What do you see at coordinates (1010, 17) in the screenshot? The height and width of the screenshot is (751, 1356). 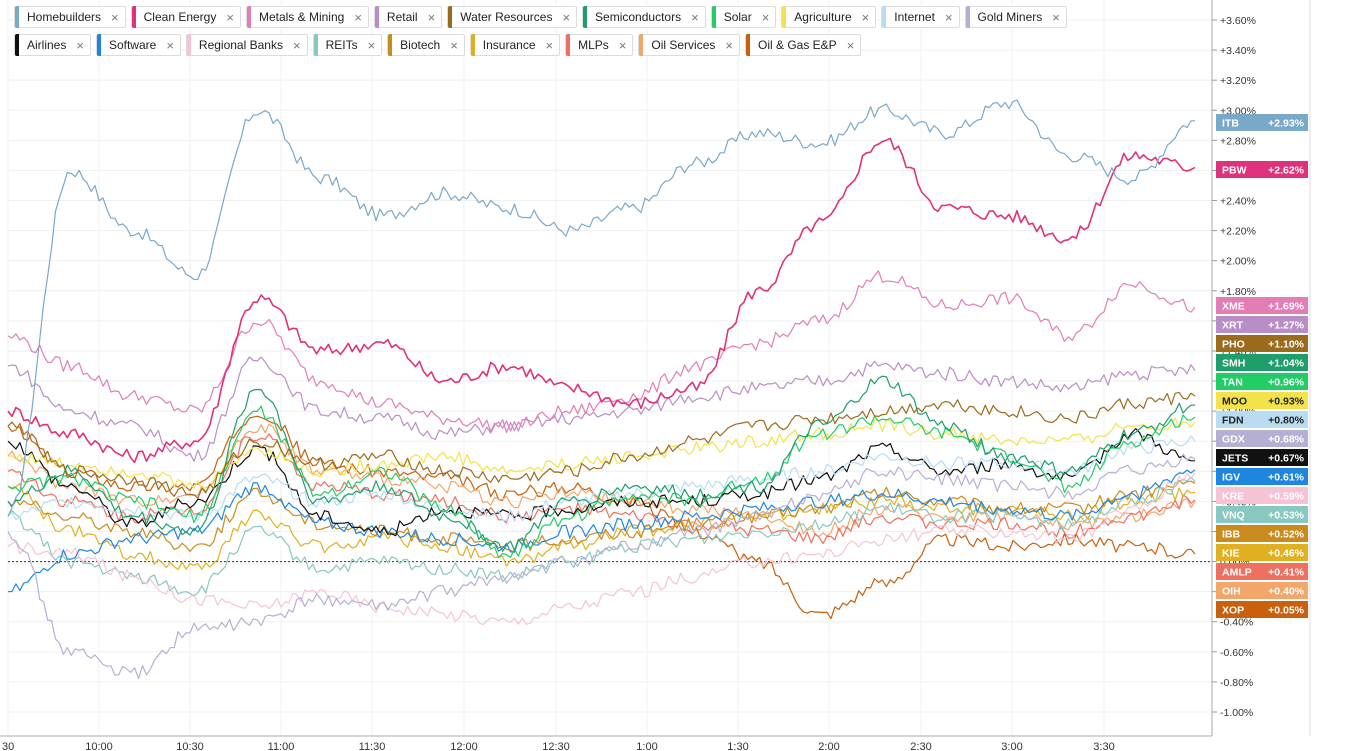 I see `legend-chip-label: Gold Miners` at bounding box center [1010, 17].